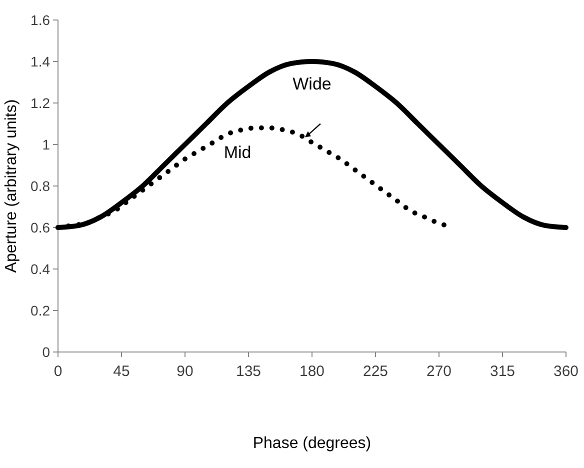  What do you see at coordinates (40, 227) in the screenshot?
I see `y-tick-label: 0.6` at bounding box center [40, 227].